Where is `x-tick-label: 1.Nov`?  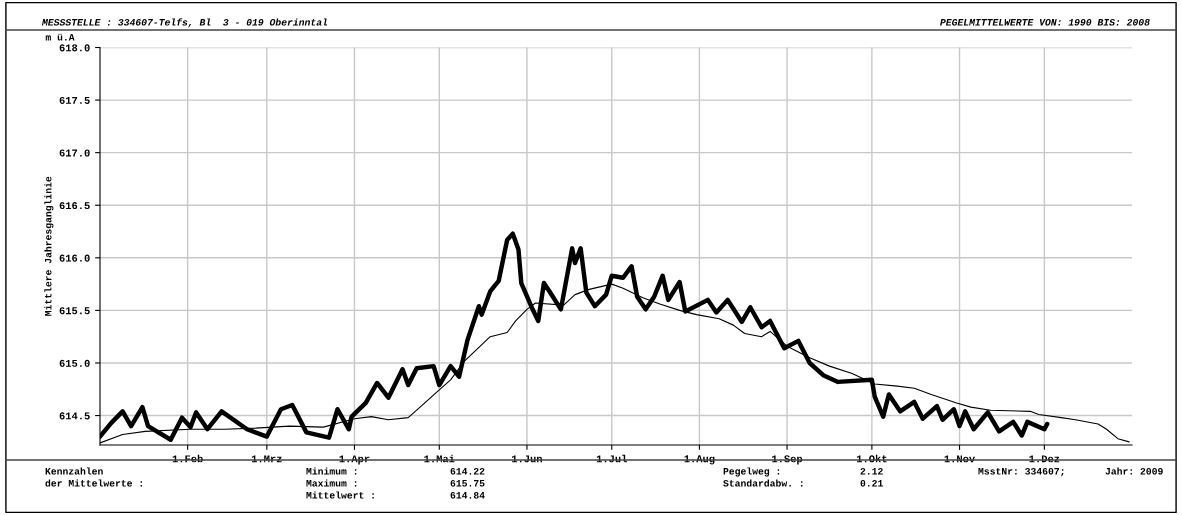 x-tick-label: 1.Nov is located at coordinates (959, 459).